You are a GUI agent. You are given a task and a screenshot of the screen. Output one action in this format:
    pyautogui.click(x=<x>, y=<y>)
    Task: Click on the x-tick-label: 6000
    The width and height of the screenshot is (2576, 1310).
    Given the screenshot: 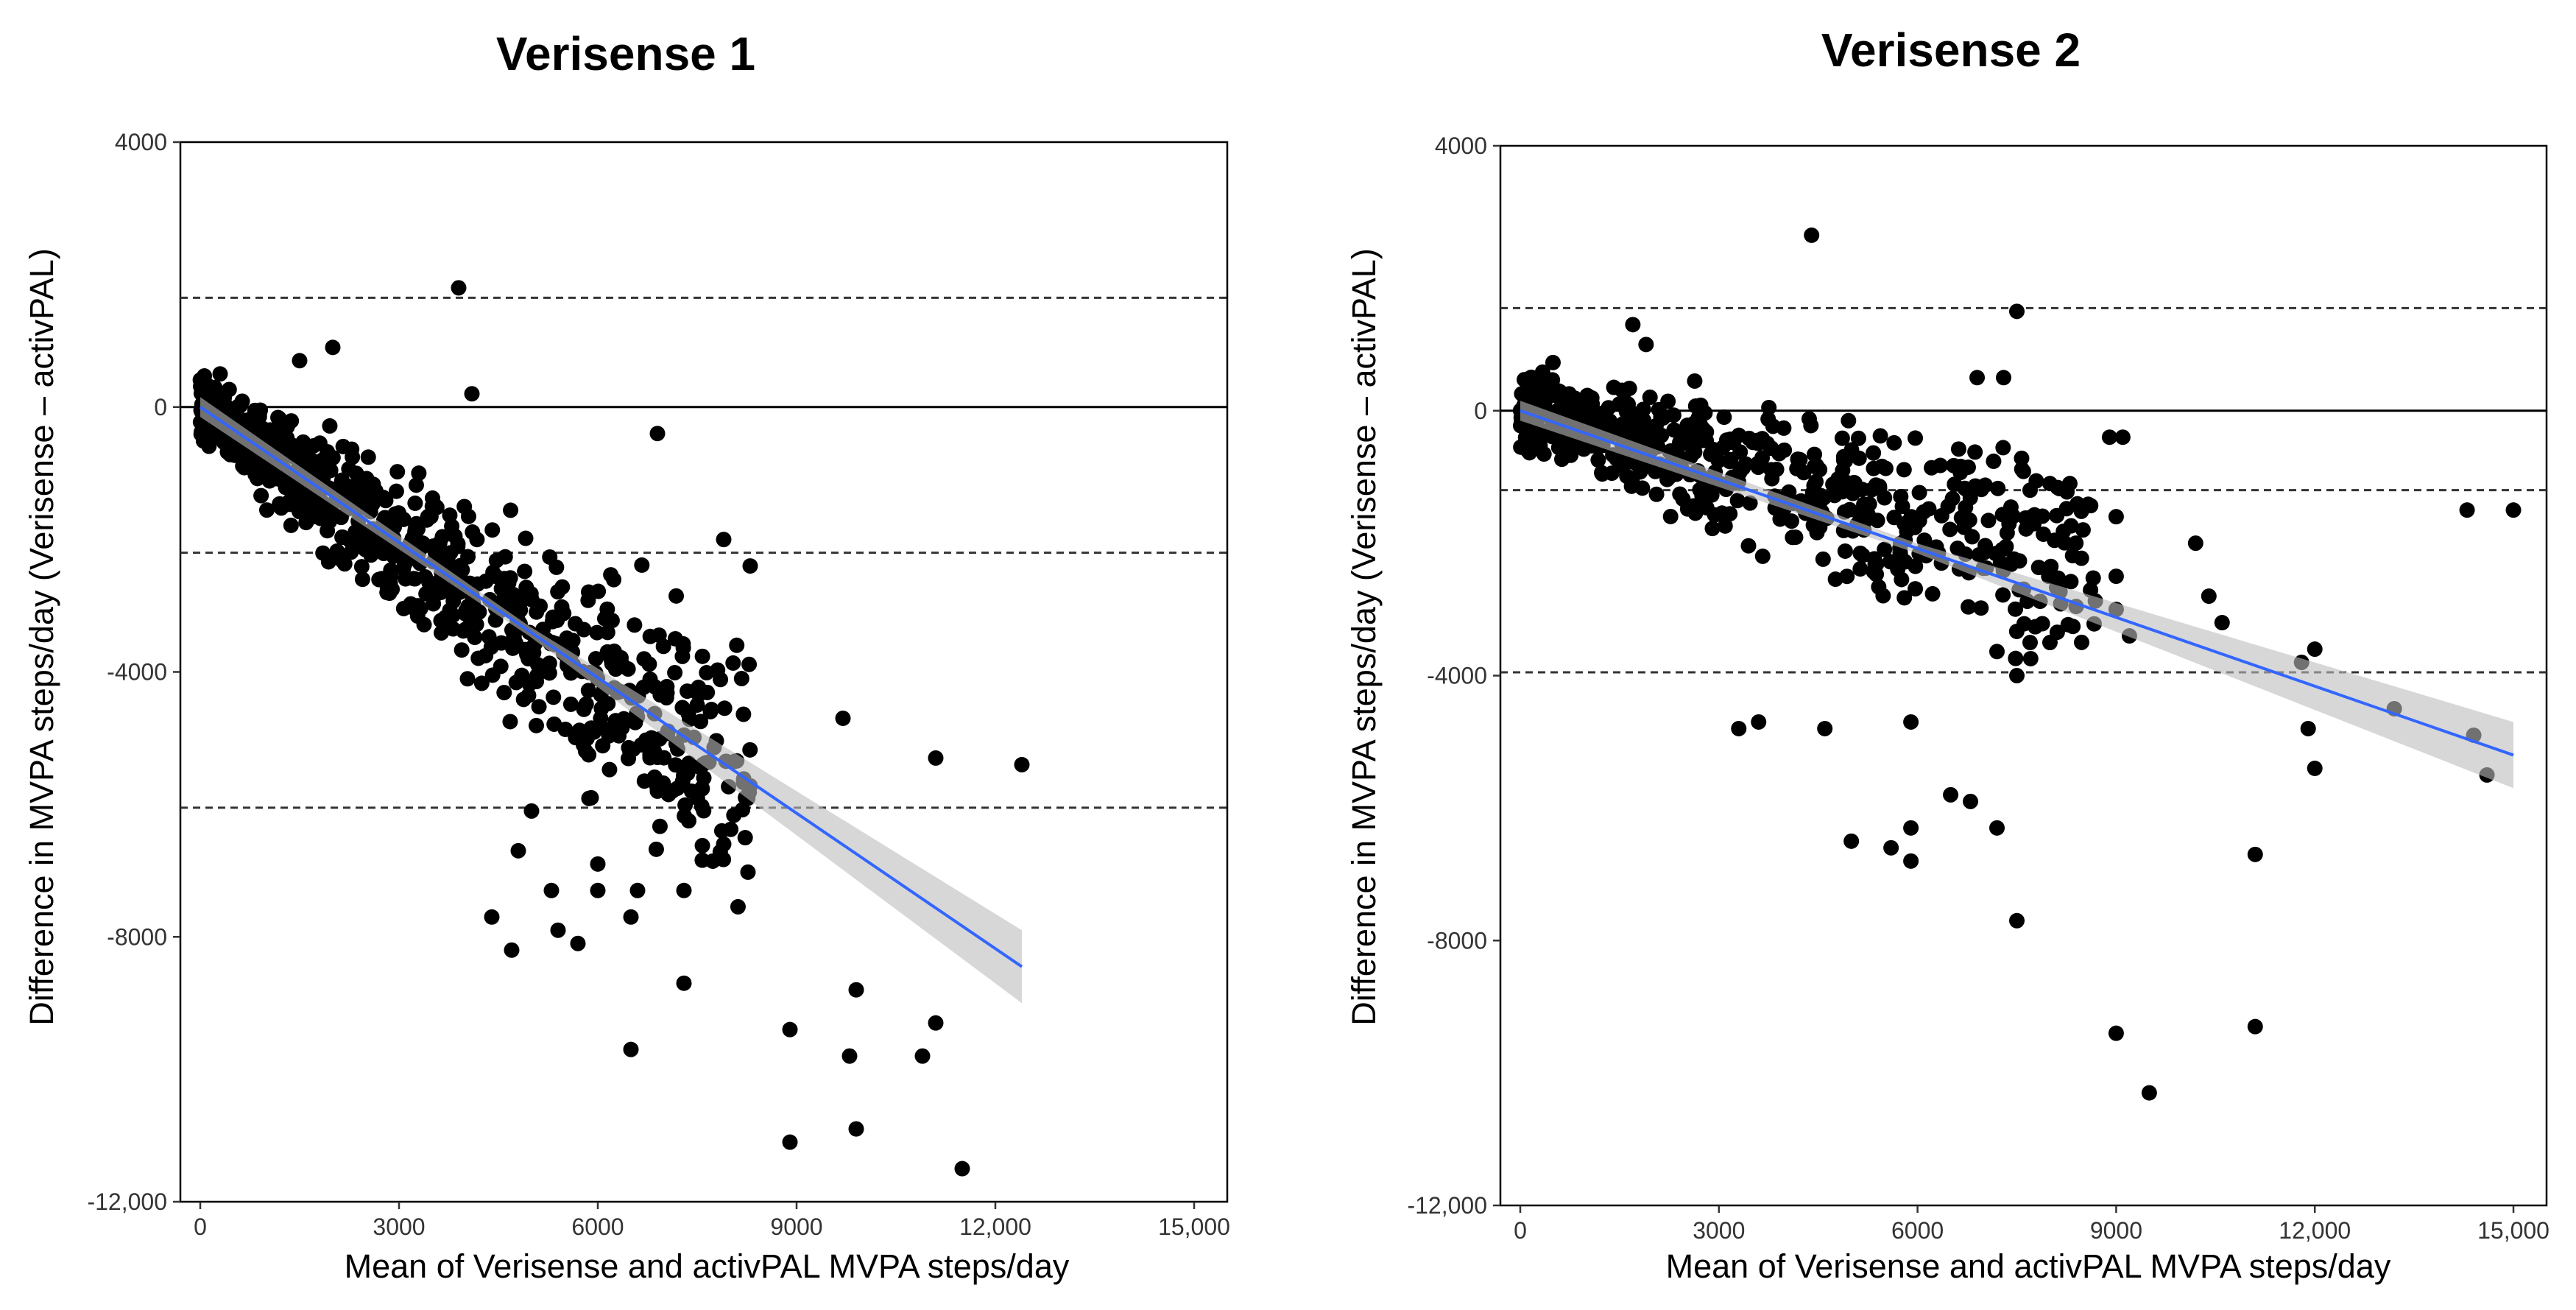 What is the action you would take?
    pyautogui.click(x=1917, y=1230)
    